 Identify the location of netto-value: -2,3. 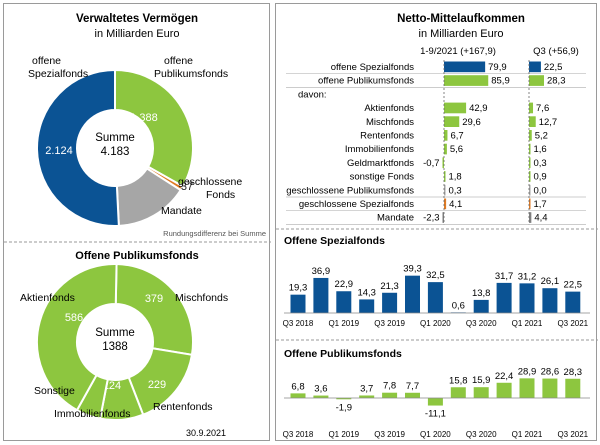
(431, 218).